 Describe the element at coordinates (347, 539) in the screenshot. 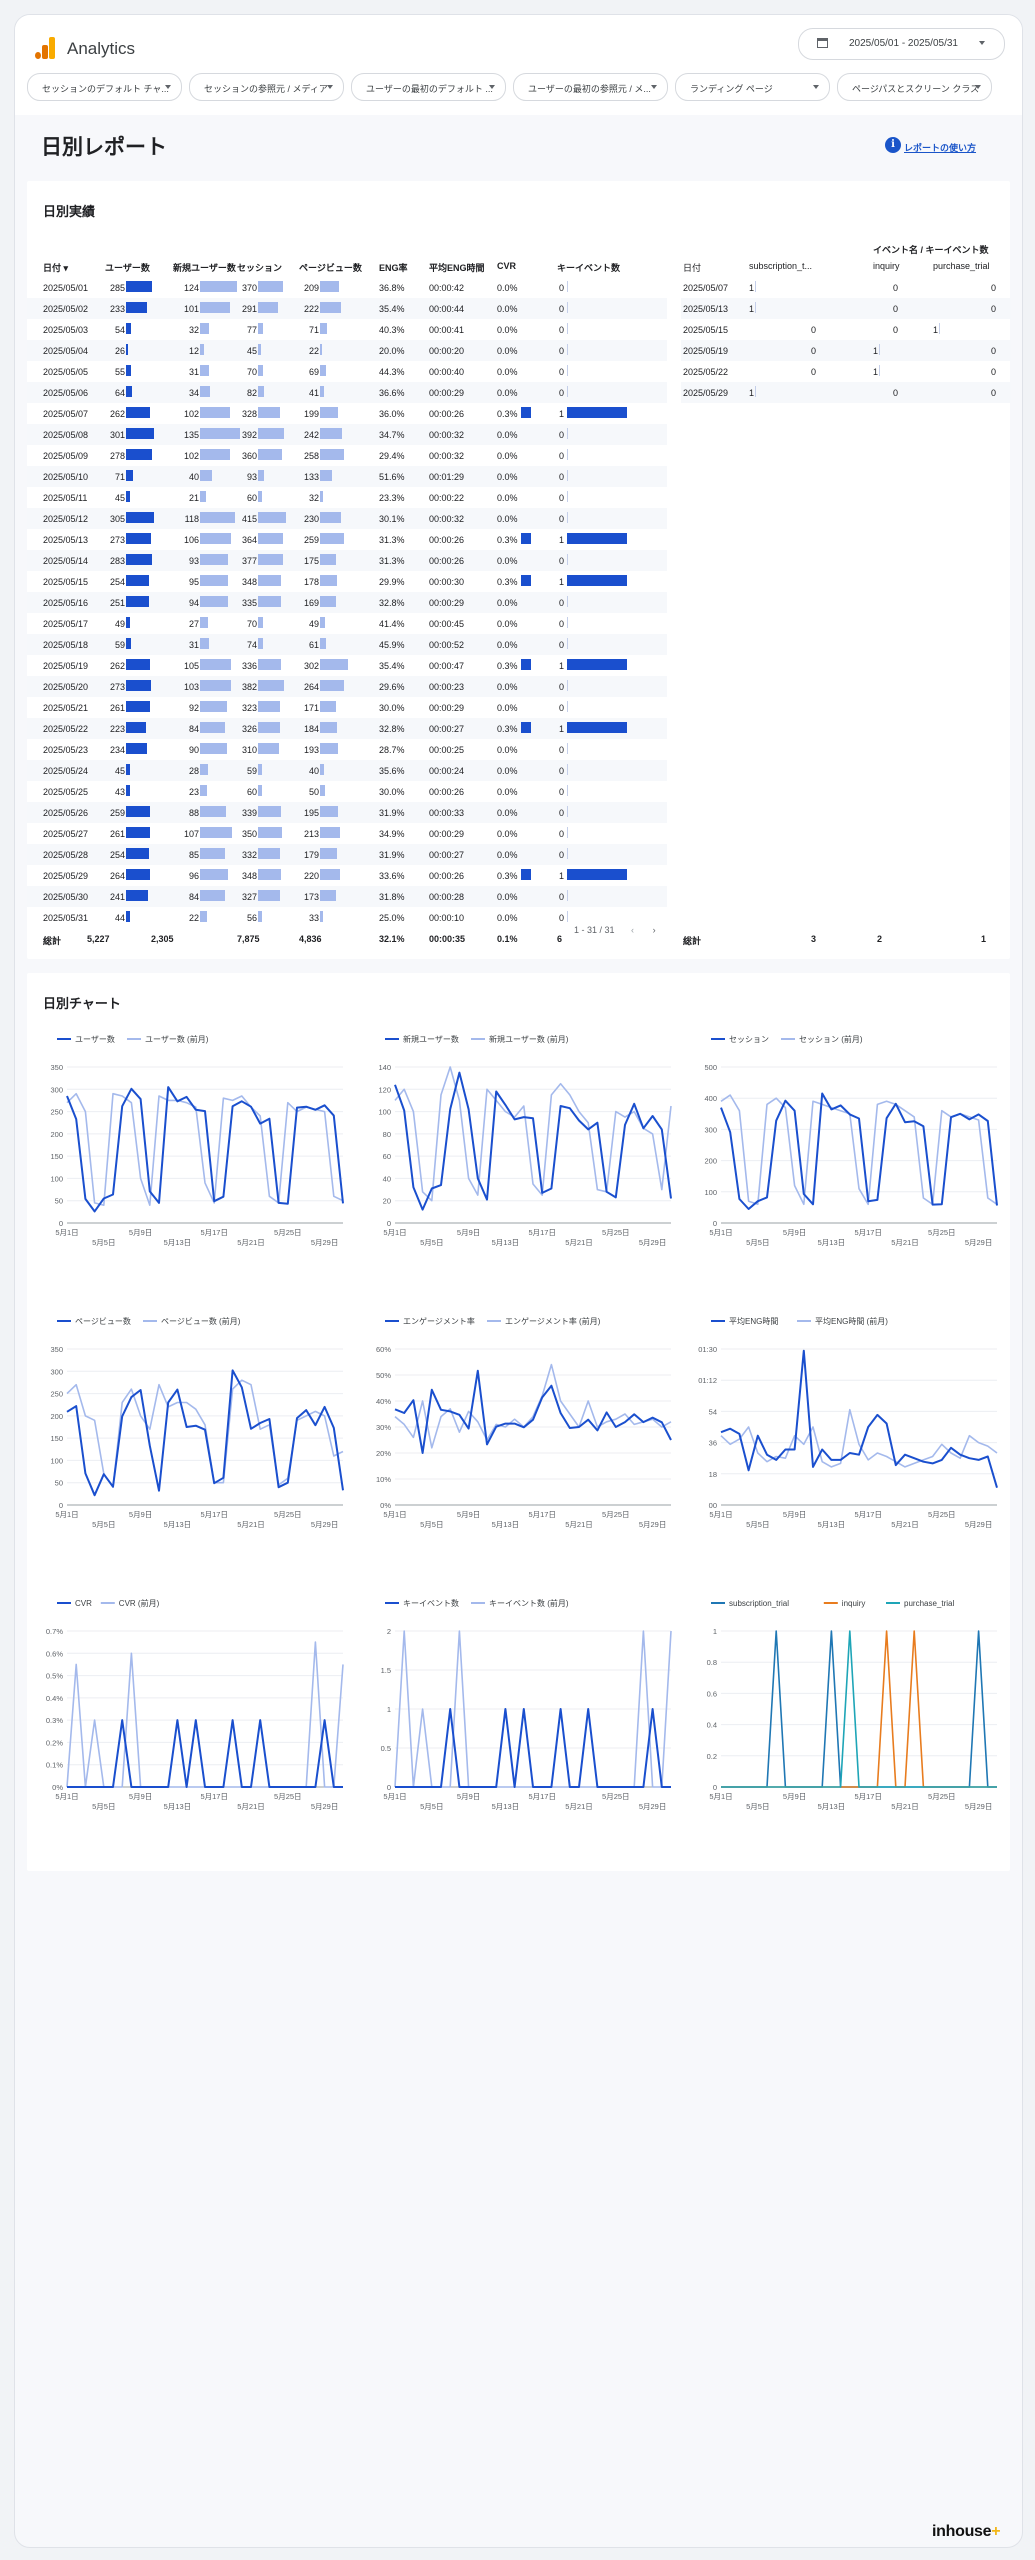

I see `table-row: 2025/05/13 273 106 364 259 31.3% 00:00:26 0.3% 1` at that location.